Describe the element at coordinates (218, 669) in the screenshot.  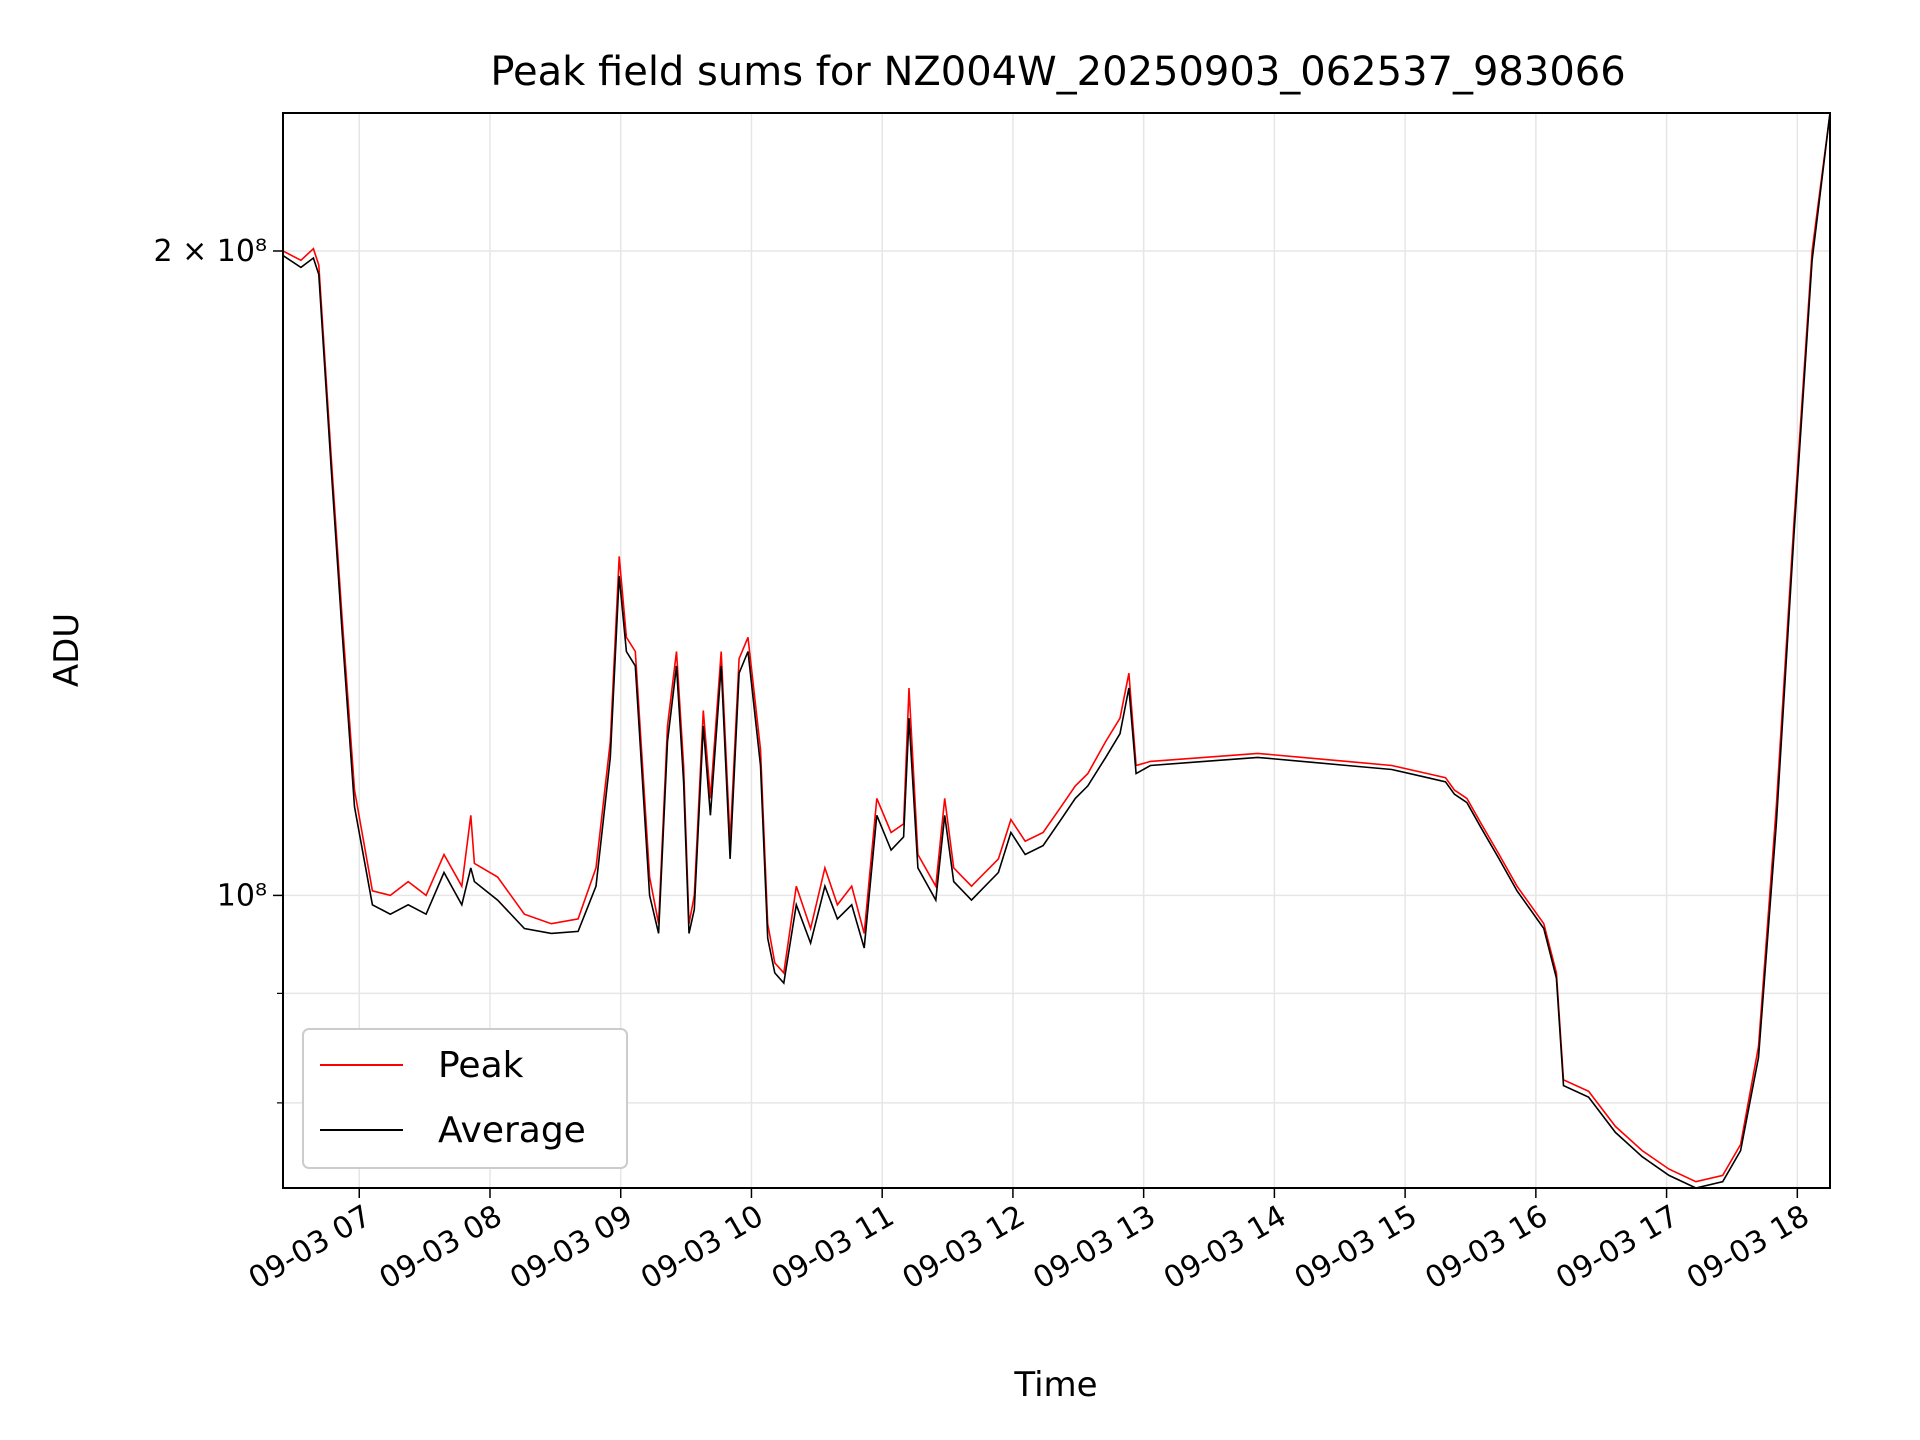
I see `y-axis-ticks: 2 × 10⁸ 10⁸` at that location.